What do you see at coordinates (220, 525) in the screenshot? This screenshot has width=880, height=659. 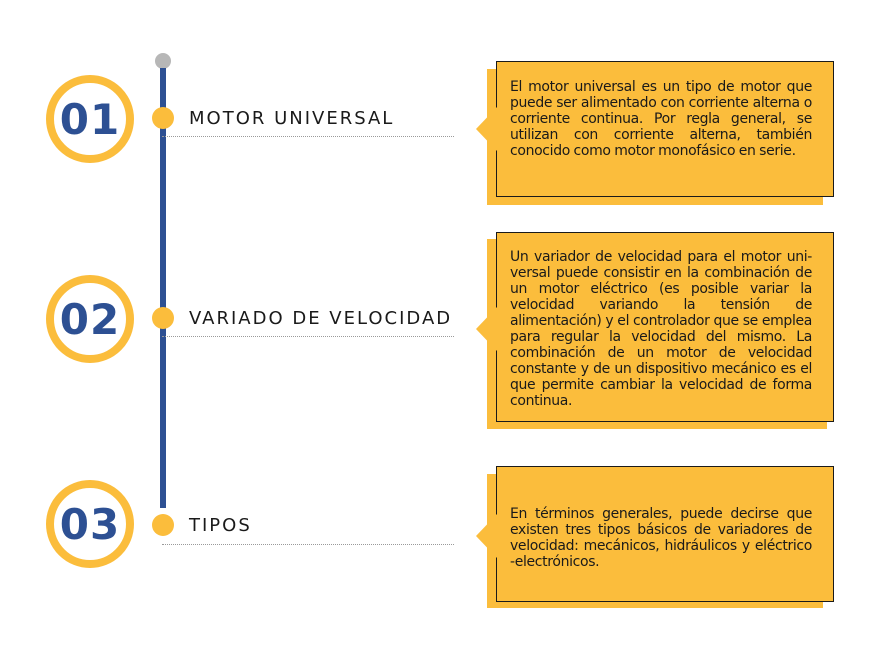 I see `step-title: TIPOS` at bounding box center [220, 525].